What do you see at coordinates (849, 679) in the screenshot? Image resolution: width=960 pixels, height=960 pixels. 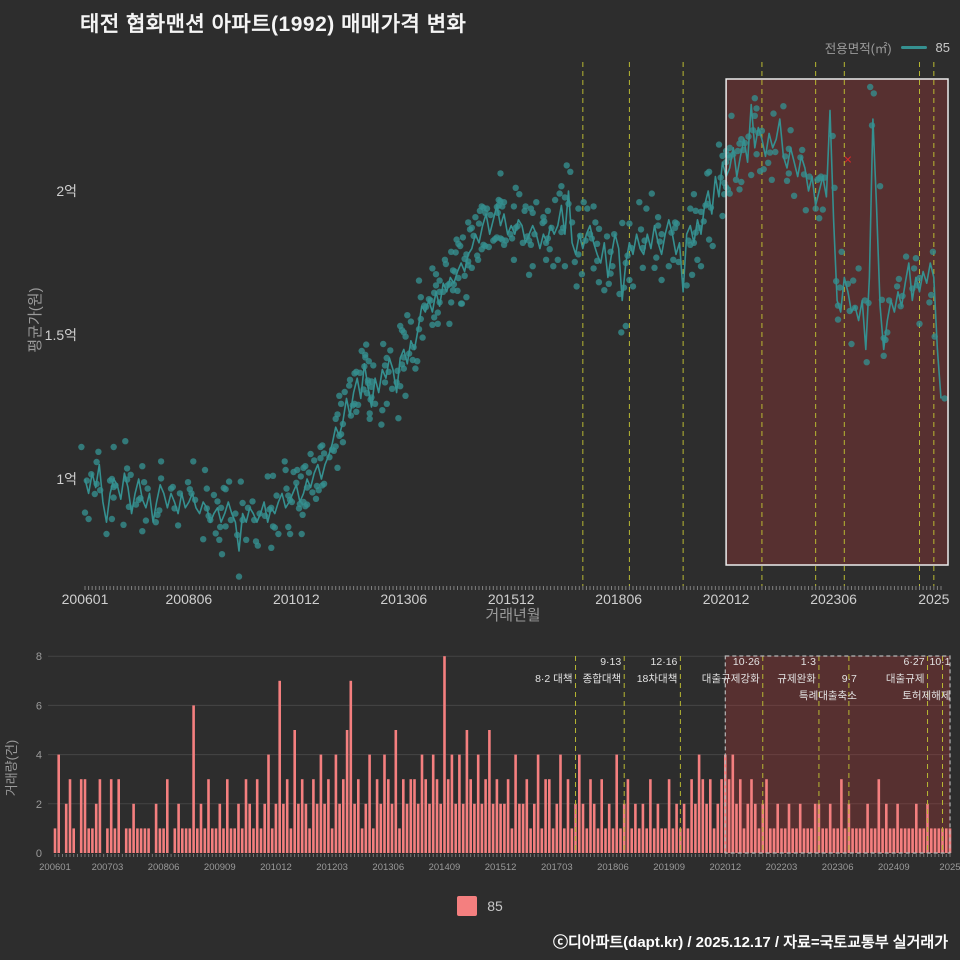 I see `svg-text: 9·7` at bounding box center [849, 679].